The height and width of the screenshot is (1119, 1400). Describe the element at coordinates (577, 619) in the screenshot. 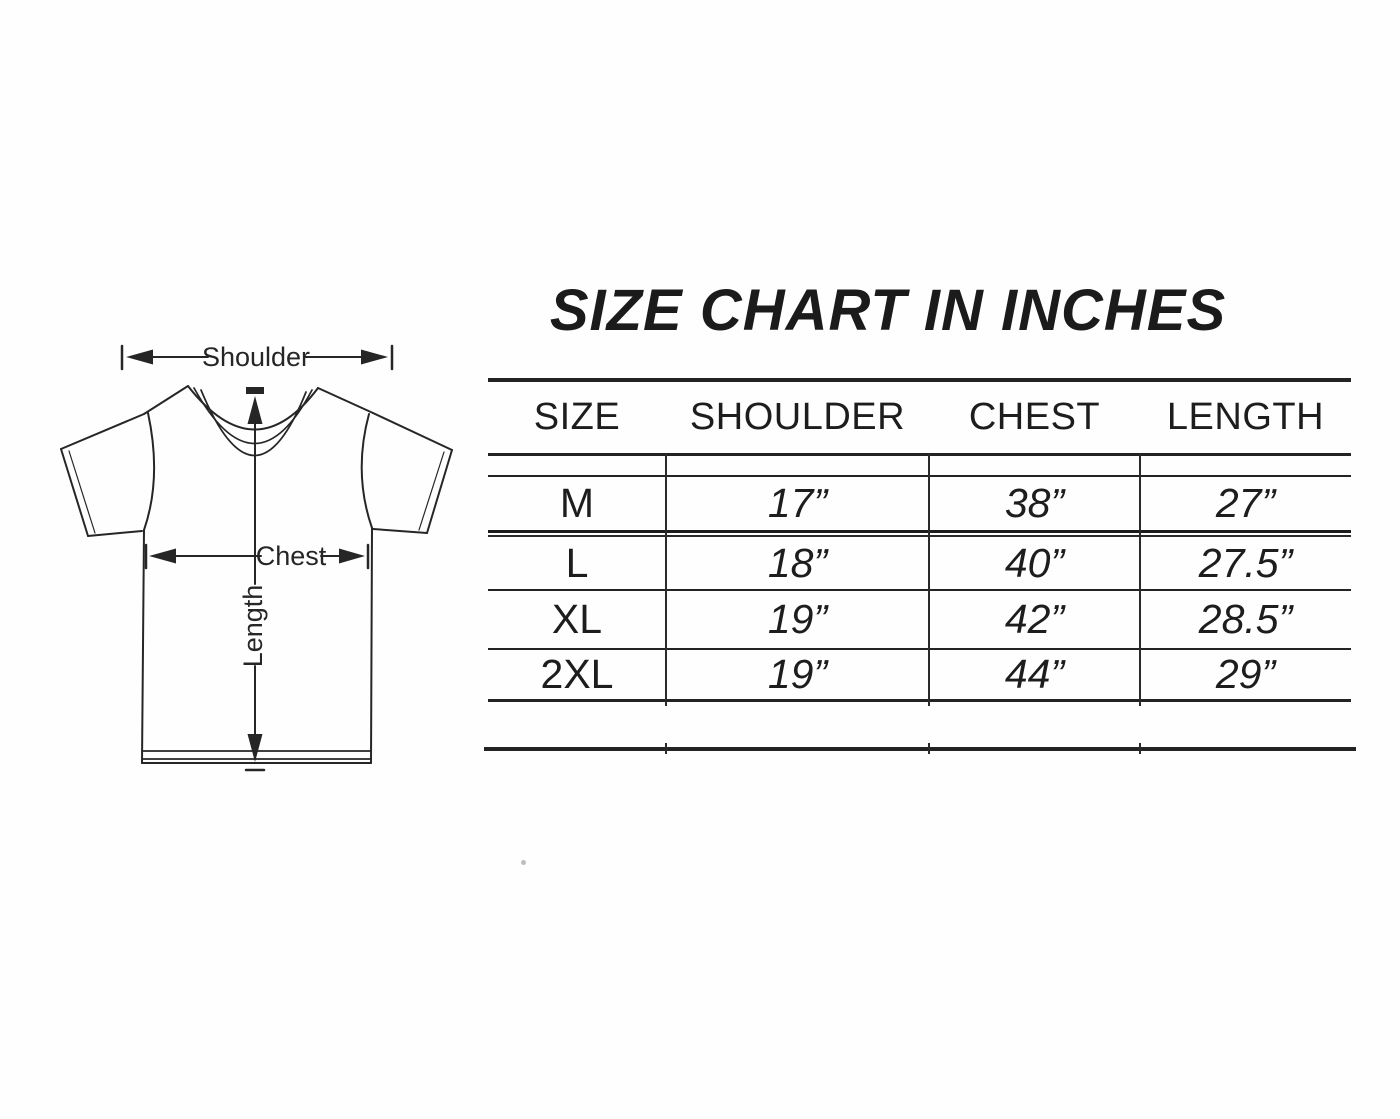

I see `size-cell-xl: XL` at that location.